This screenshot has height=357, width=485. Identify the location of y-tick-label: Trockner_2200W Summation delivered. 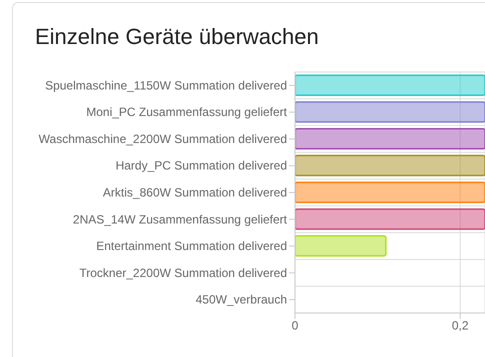
(183, 273).